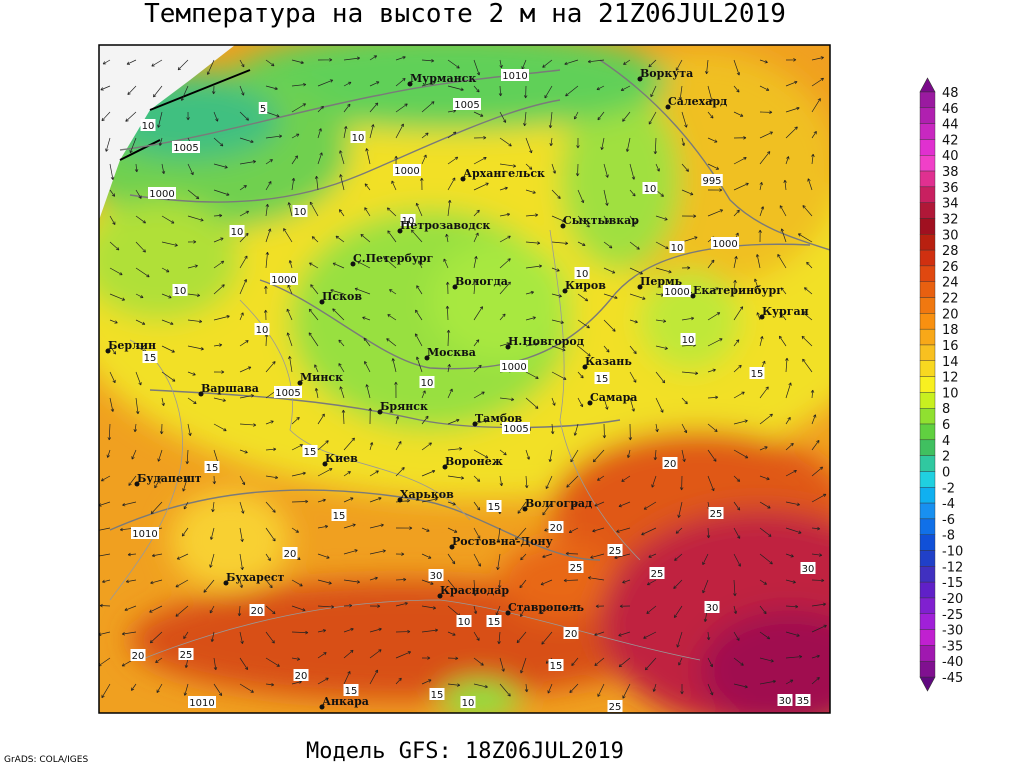 This screenshot has height=768, width=1024. What do you see at coordinates (185, 148) in the screenshot?
I see `isobar-label: 1005` at bounding box center [185, 148].